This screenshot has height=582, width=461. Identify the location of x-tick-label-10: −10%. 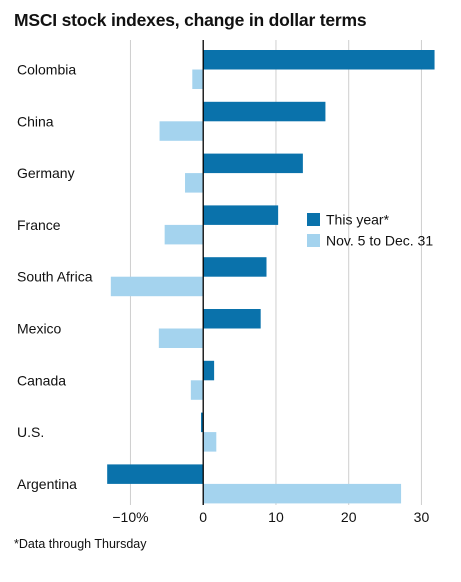
(130, 517).